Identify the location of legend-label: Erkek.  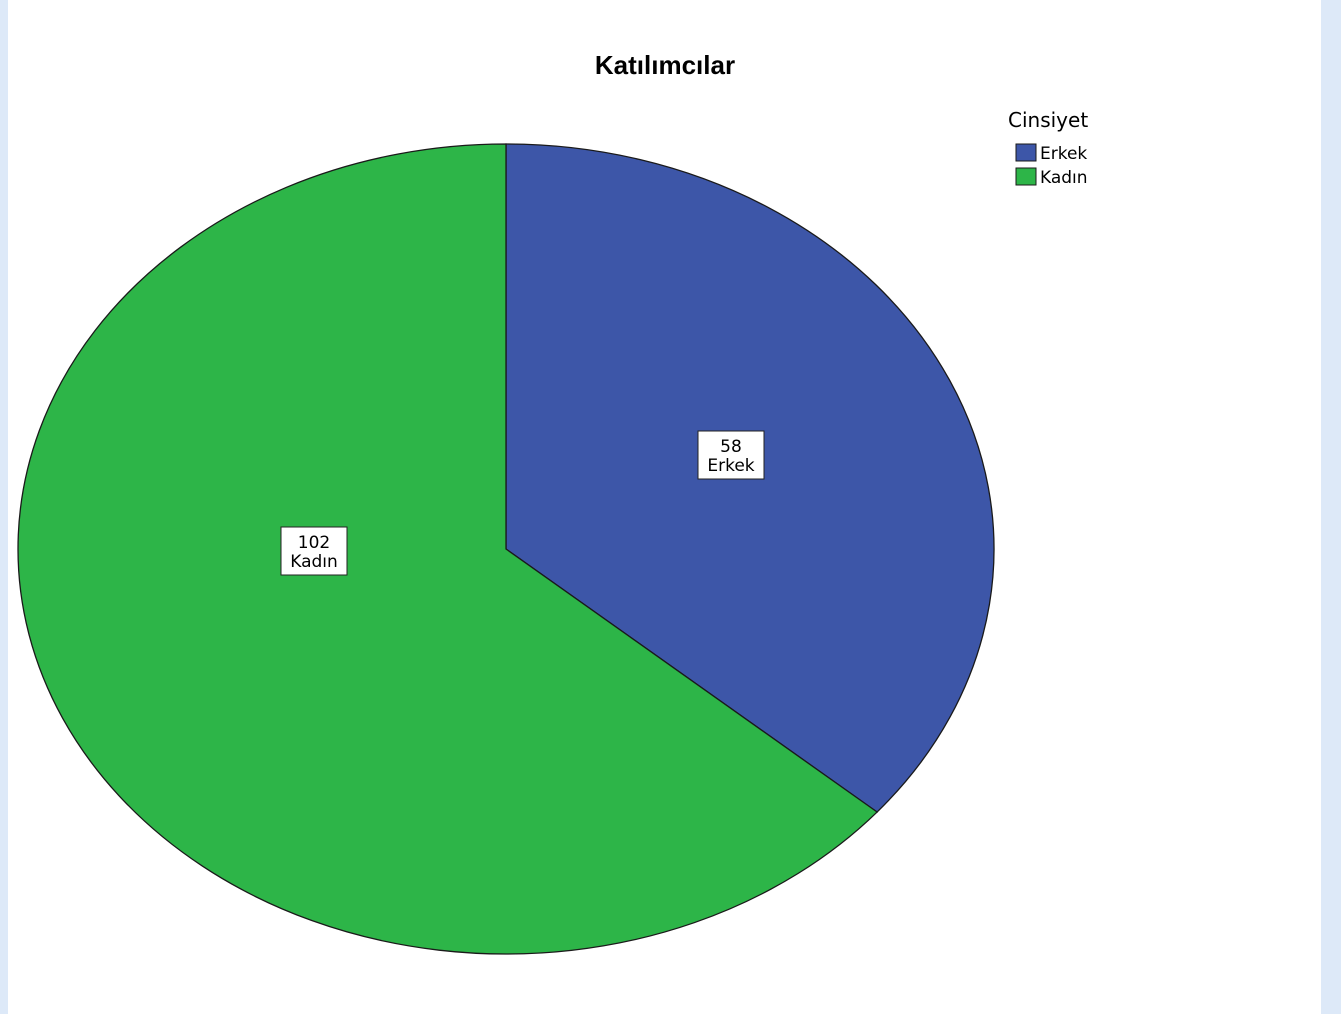
(1063, 154).